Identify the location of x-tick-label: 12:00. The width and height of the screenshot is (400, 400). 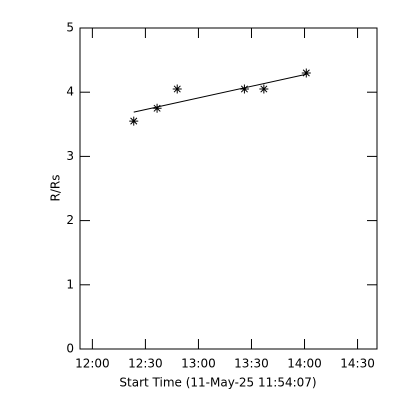
(92, 364).